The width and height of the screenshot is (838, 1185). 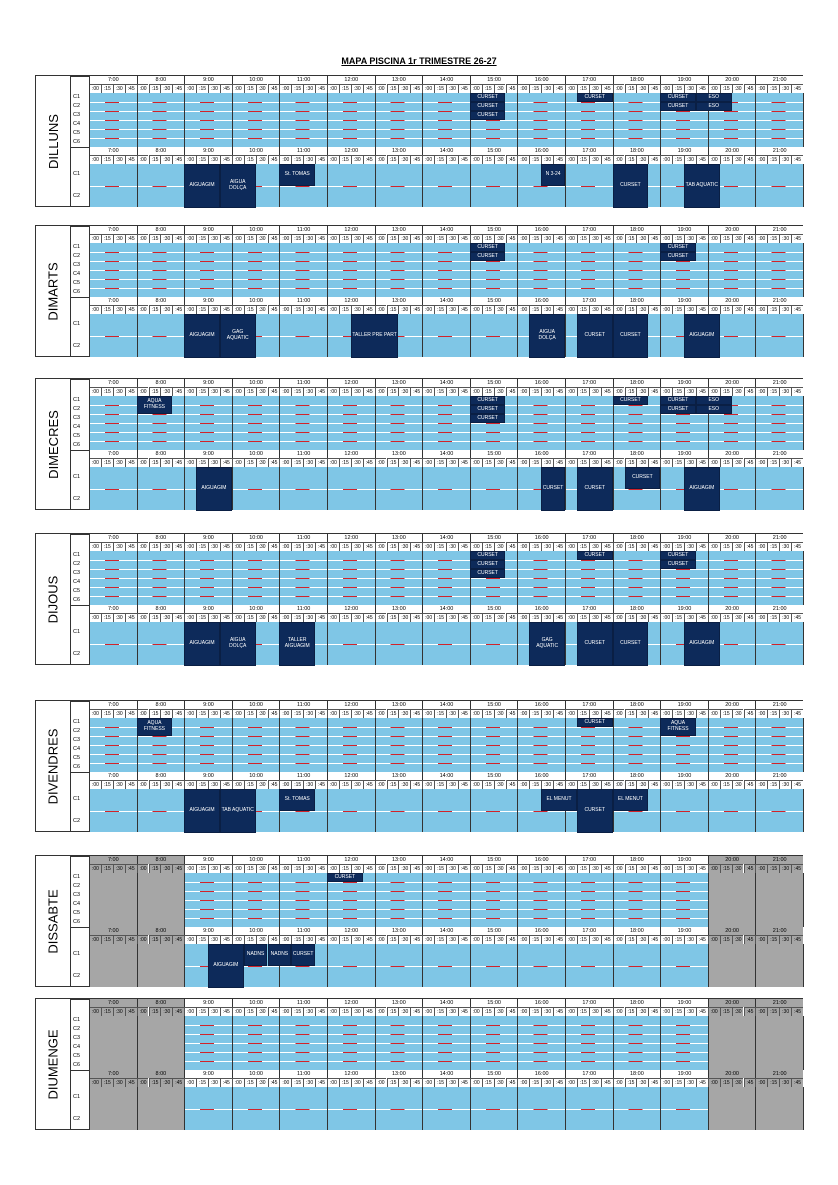 What do you see at coordinates (541, 454) in the screenshot?
I see `hour-label: 16:00` at bounding box center [541, 454].